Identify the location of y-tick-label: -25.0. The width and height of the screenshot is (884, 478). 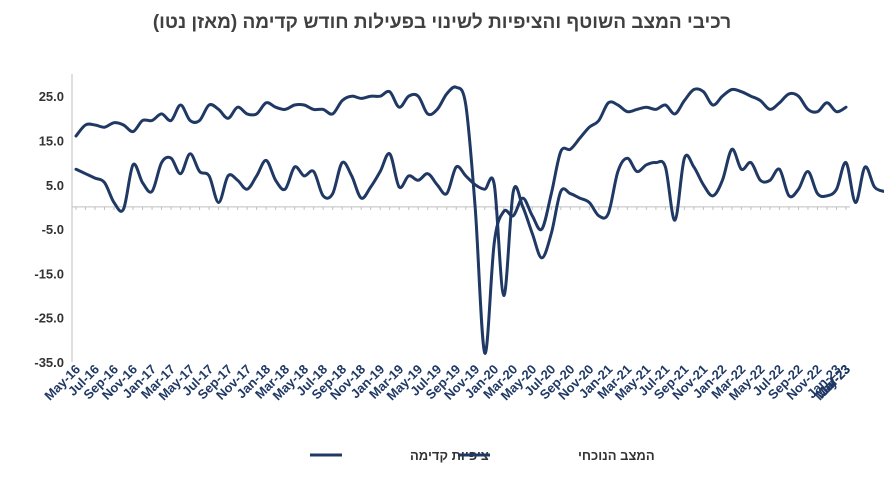
(49, 318).